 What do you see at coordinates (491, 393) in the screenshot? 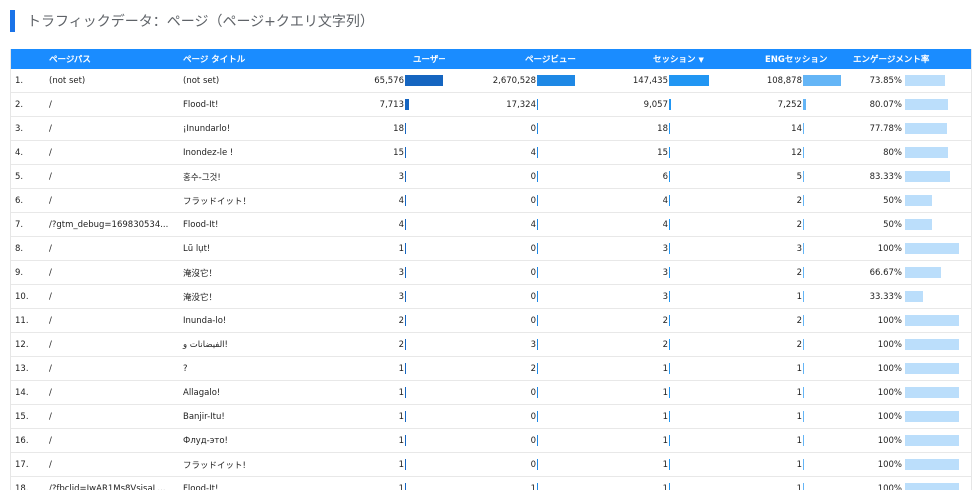
I see `table-row: 14. / Allagalo! 1 0 1 1 100%` at bounding box center [491, 393].